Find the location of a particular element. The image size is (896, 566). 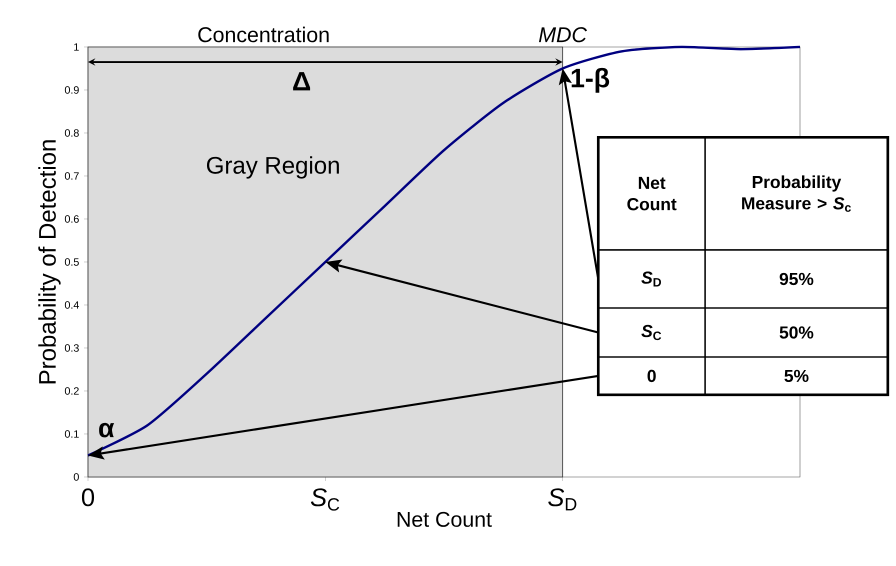

annotation: 1-β is located at coordinates (591, 80).